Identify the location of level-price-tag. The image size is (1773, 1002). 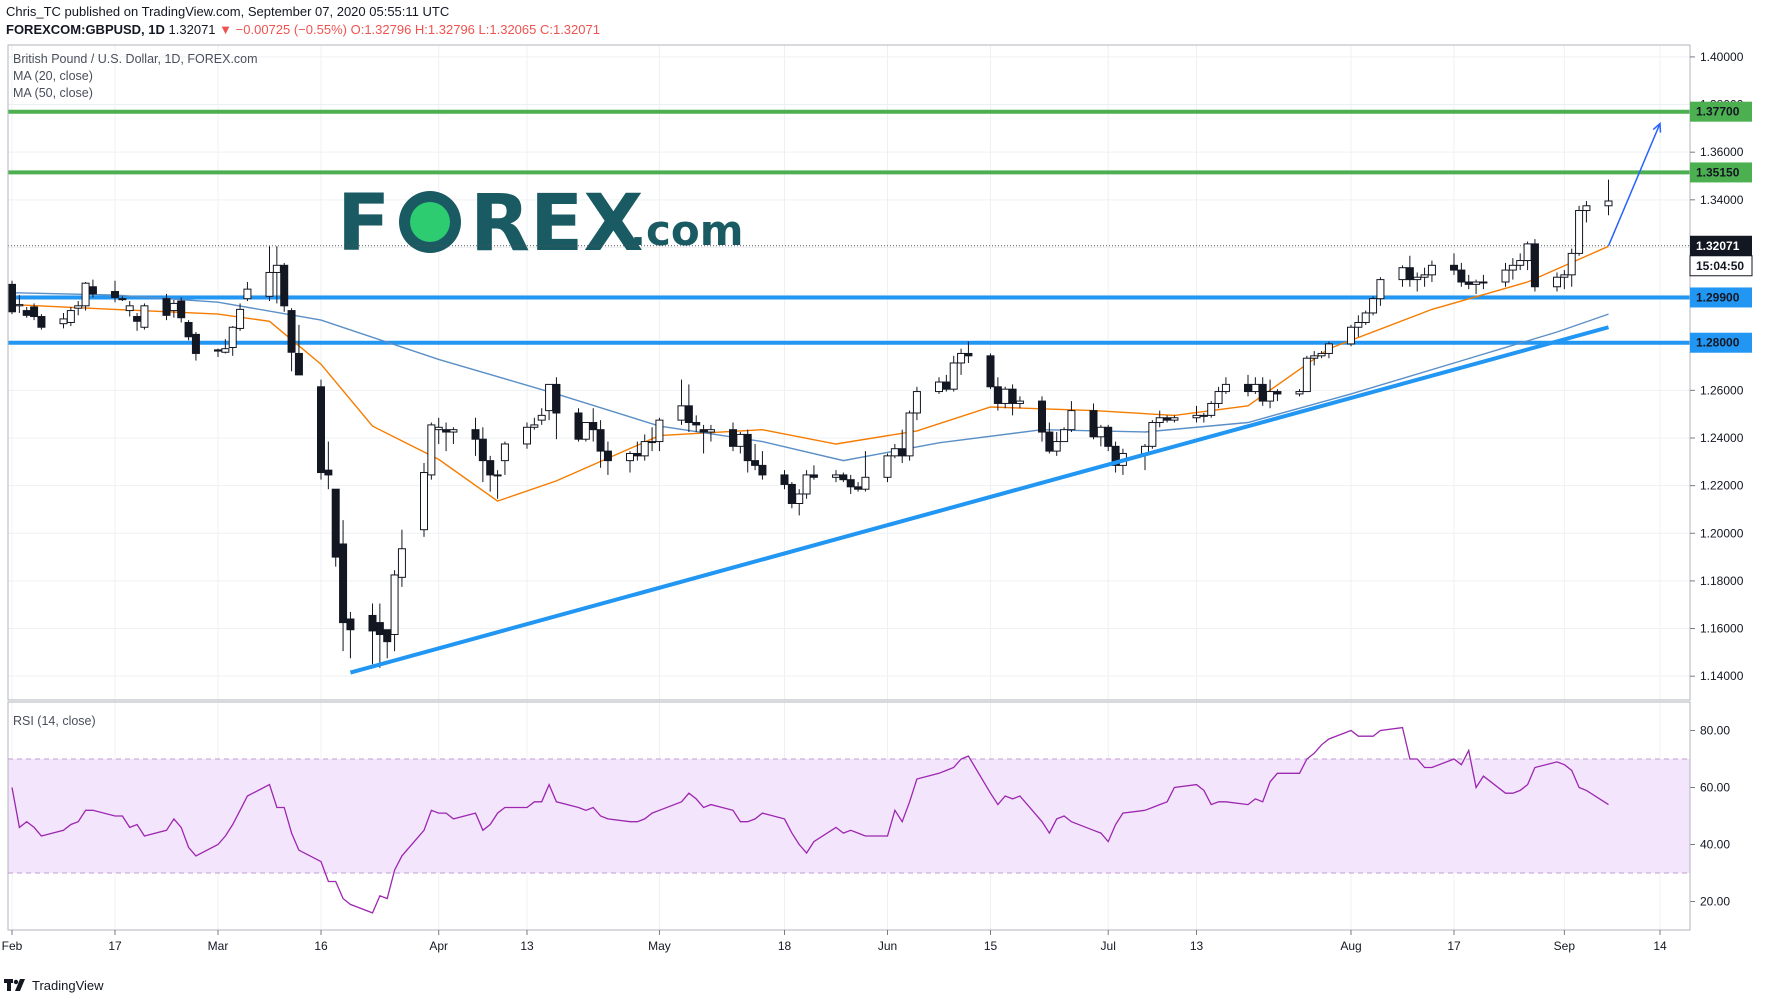
(1721, 111).